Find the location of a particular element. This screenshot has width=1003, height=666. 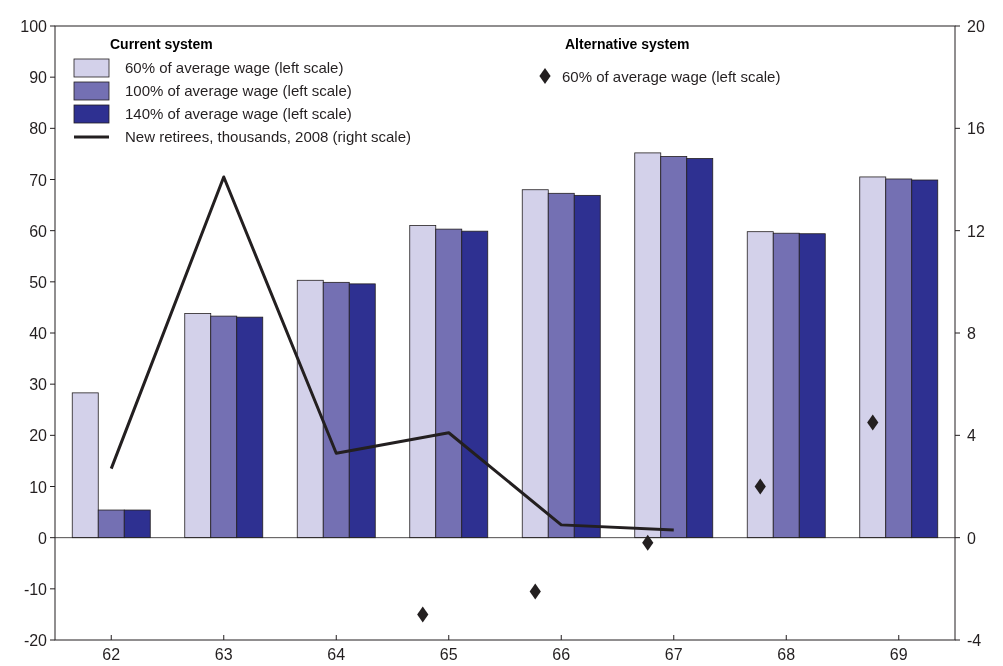

y-tick-label: 0 is located at coordinates (43, 538).